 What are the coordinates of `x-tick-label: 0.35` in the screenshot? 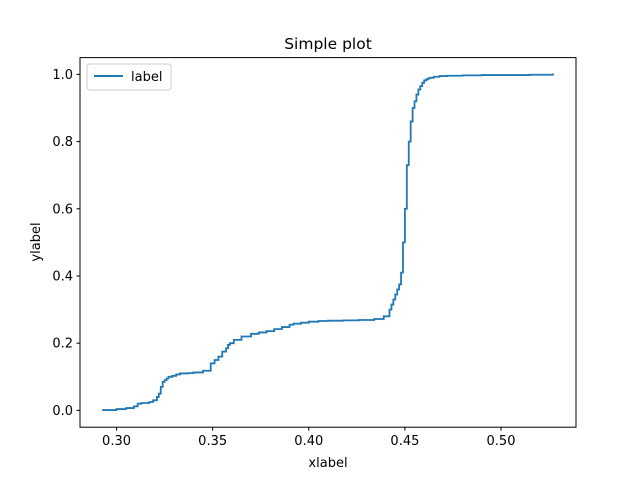 It's located at (212, 441).